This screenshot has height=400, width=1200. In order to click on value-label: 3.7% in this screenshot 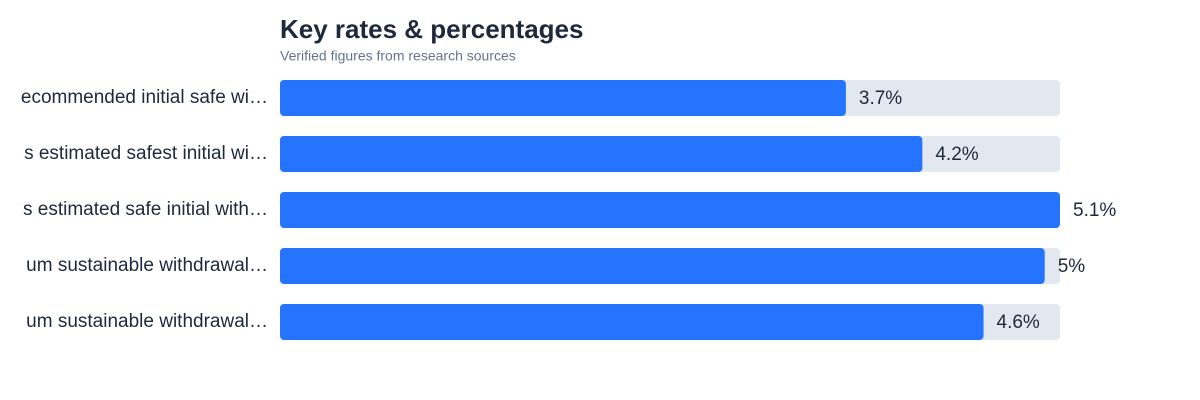, I will do `click(880, 98)`.